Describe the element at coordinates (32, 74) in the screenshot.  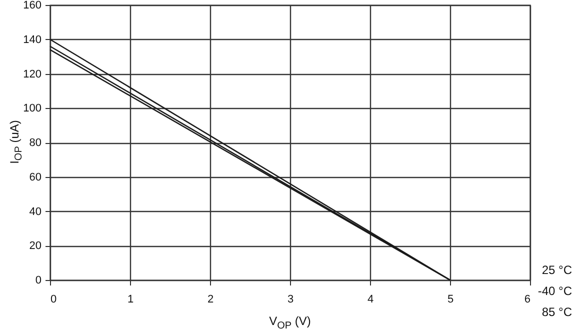
I see `y-tick-label: 120` at that location.